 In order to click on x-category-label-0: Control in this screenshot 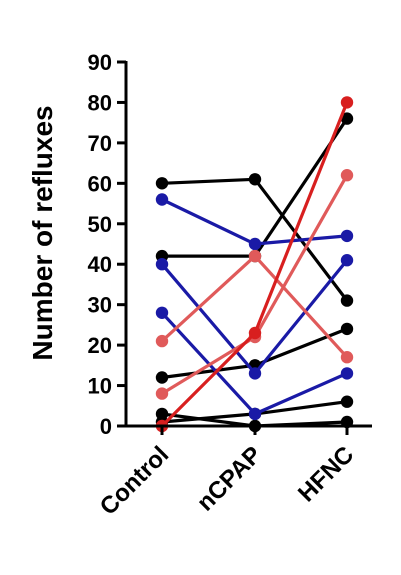, I will do `click(134, 480)`.